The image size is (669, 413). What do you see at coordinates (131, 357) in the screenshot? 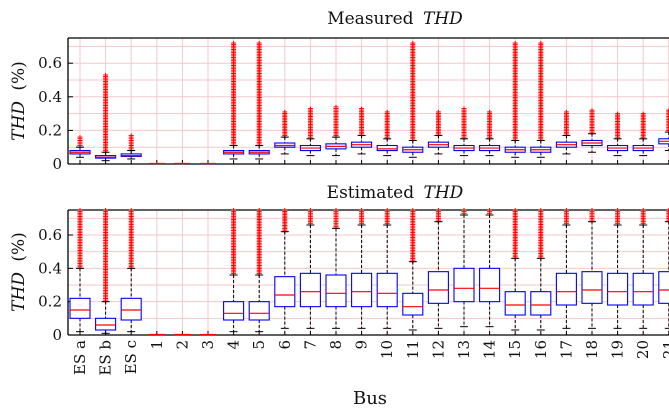
I see `x-tick-label: ES c` at bounding box center [131, 357].